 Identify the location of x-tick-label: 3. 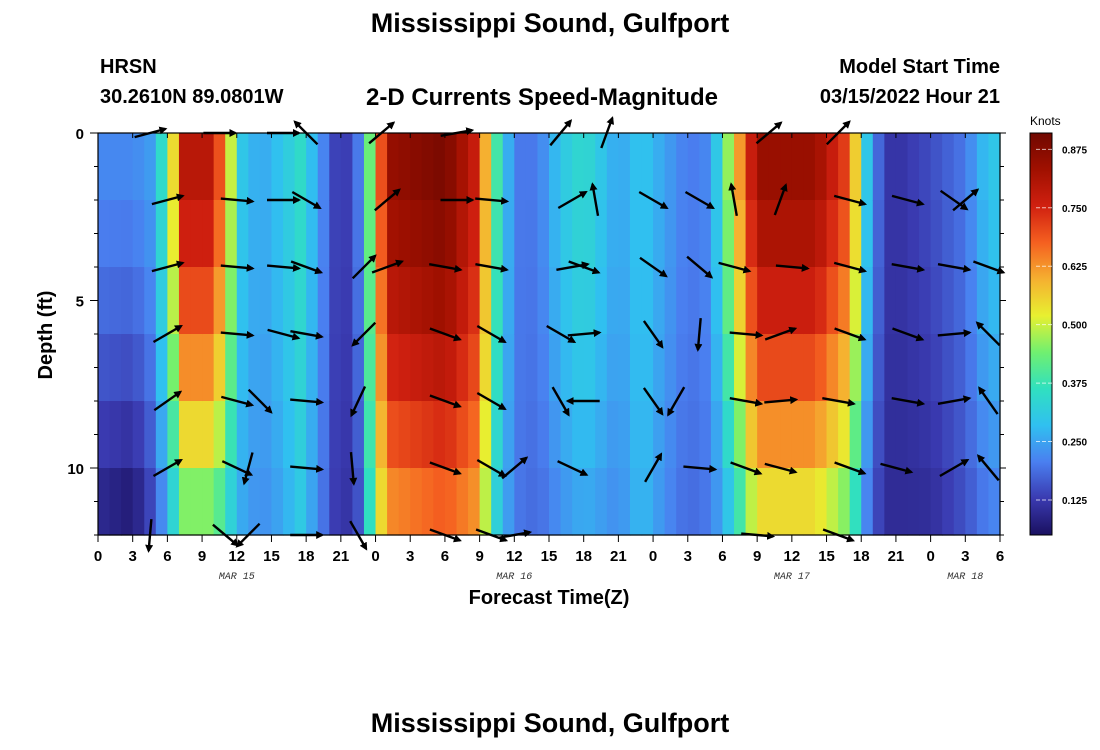
(965, 556).